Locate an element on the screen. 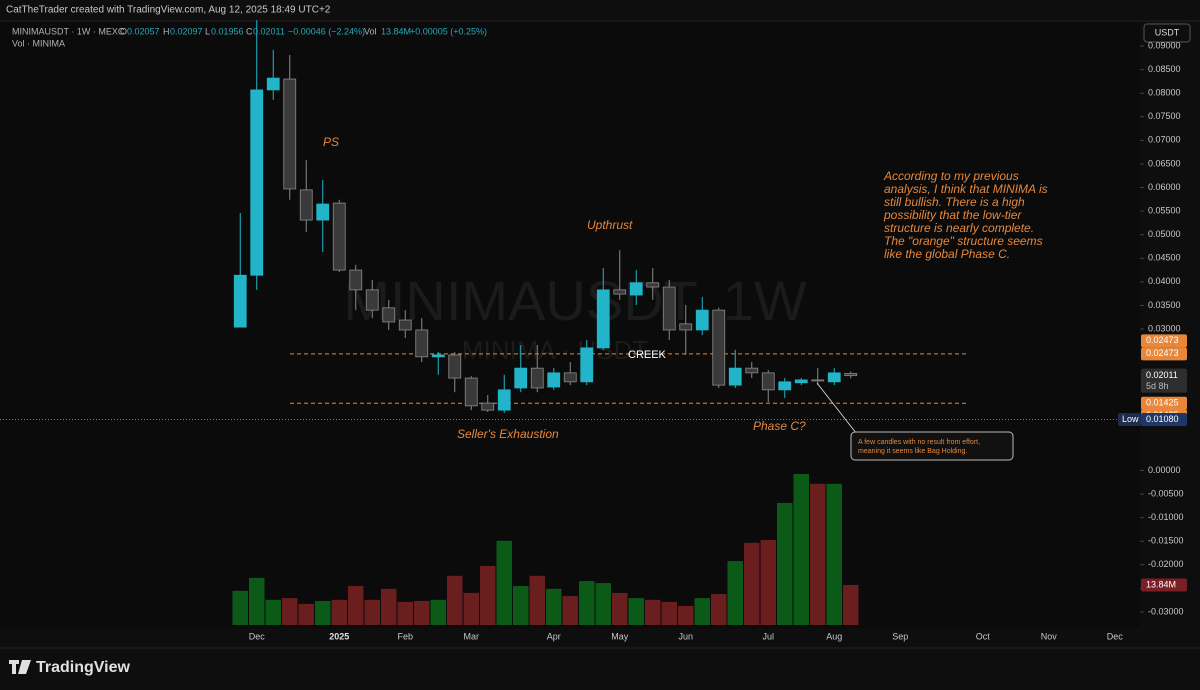 Image resolution: width=1200 pixels, height=690 pixels. x-tick-label: May is located at coordinates (620, 636).